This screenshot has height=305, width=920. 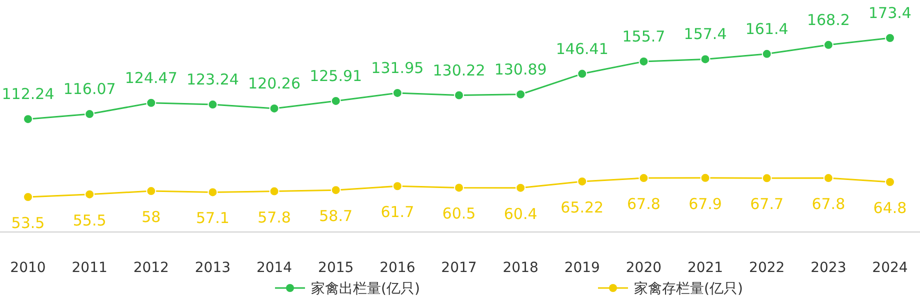 I want to click on data-label: 64.8, so click(x=890, y=208).